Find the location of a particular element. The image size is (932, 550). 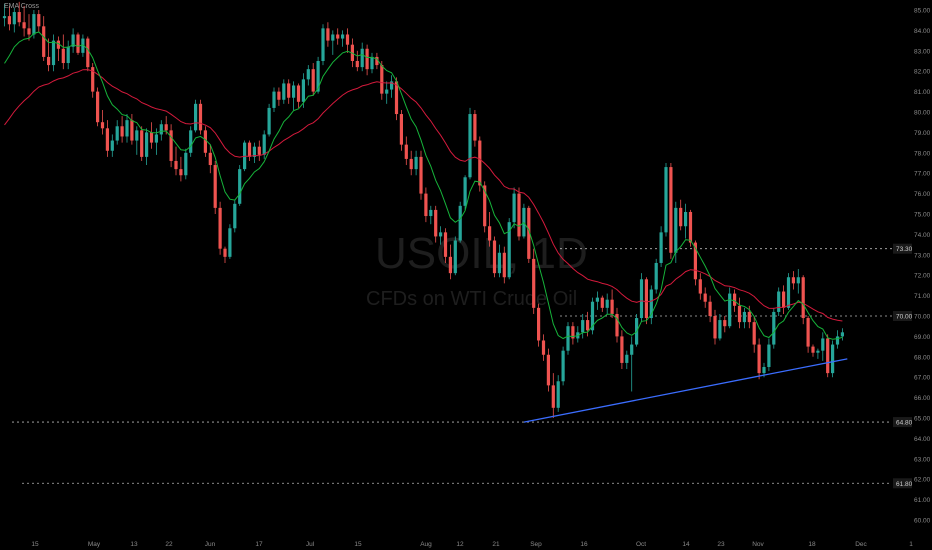

indicator-label: EMA Cross is located at coordinates (22, 6).